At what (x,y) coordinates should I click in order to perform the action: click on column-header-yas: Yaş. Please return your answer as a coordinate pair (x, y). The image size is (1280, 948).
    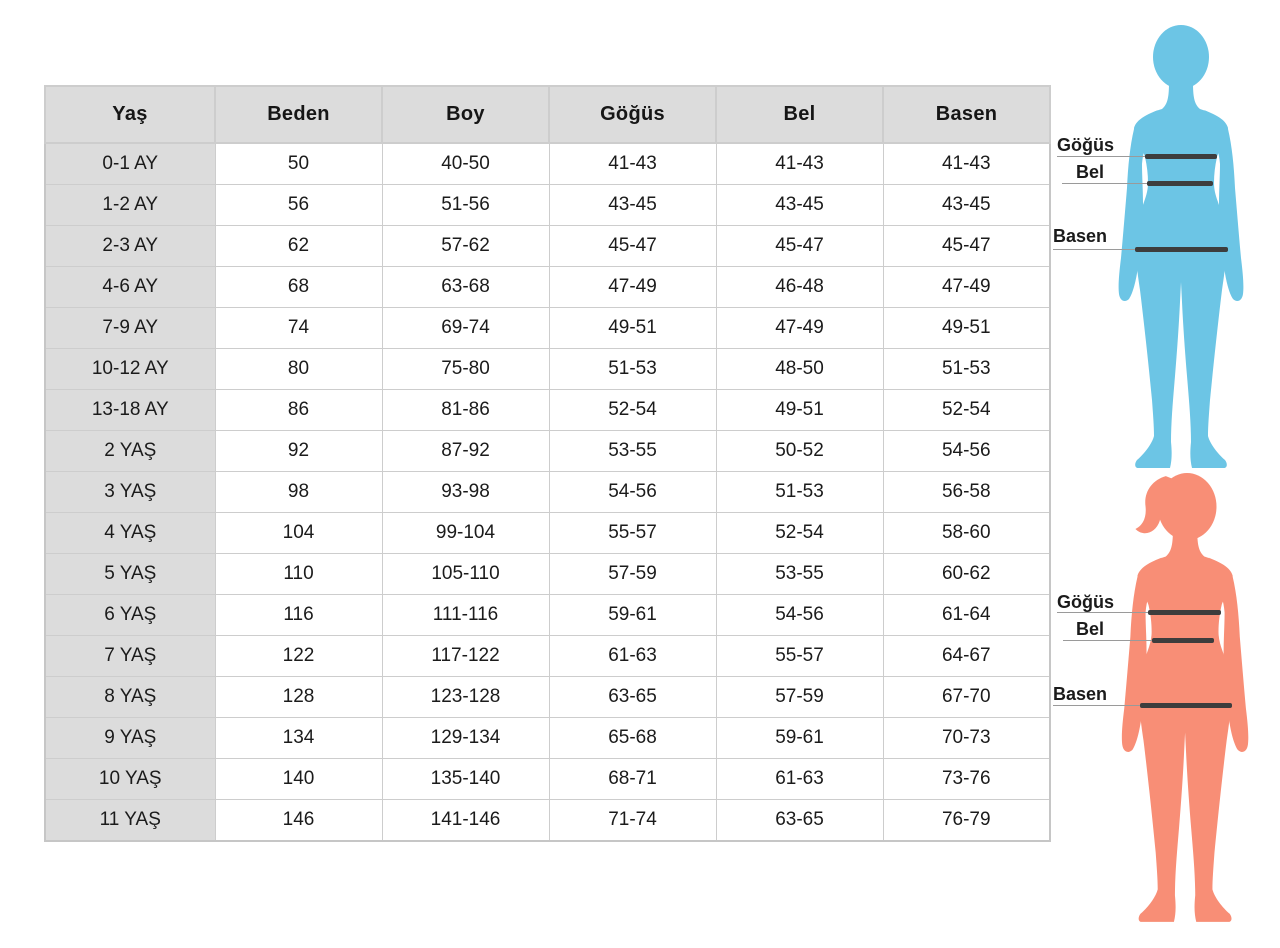
    Looking at the image, I should click on (130, 114).